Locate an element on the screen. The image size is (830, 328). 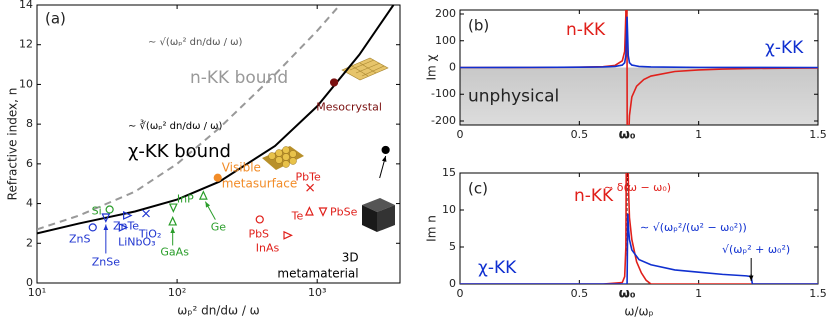
y-tick-label: 2 is located at coordinates (29, 242).